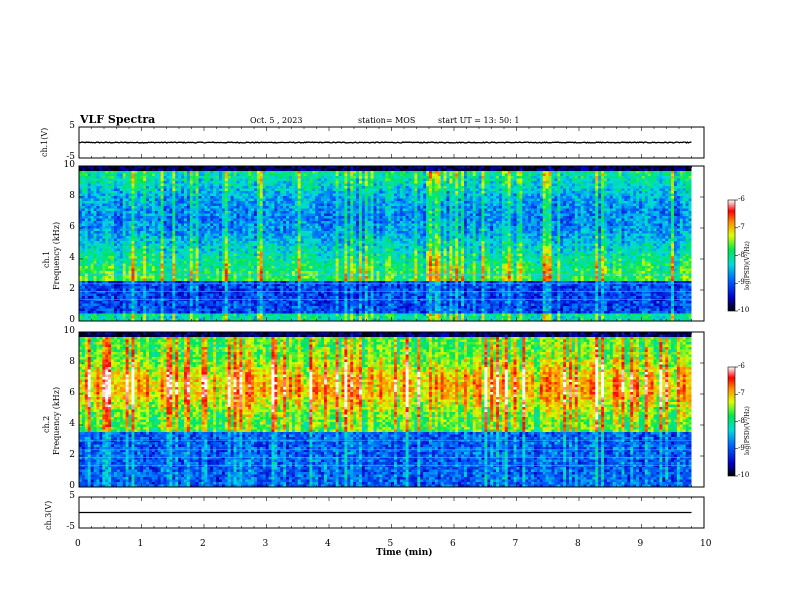  What do you see at coordinates (276, 120) in the screenshot?
I see `date-label: Oct. 5 , 2023` at bounding box center [276, 120].